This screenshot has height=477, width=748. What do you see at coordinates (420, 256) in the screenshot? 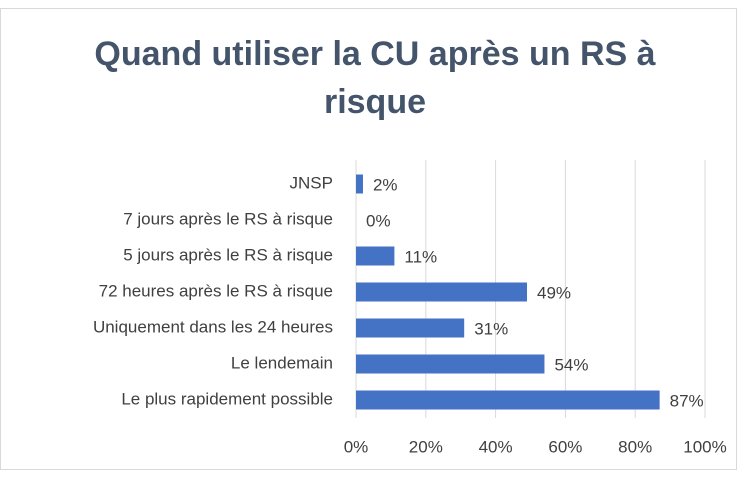
I see `data-label: 11%` at bounding box center [420, 256].